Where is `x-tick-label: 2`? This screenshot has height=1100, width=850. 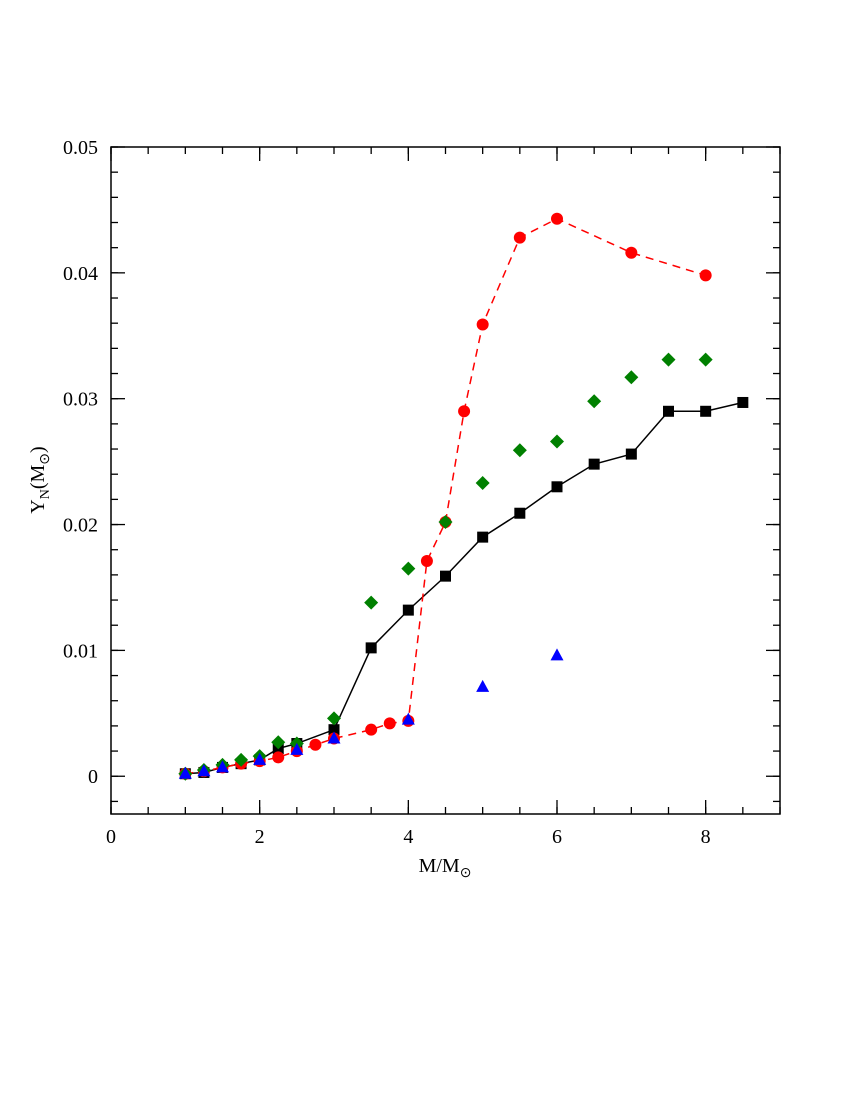 x-tick-label: 2 is located at coordinates (260, 837).